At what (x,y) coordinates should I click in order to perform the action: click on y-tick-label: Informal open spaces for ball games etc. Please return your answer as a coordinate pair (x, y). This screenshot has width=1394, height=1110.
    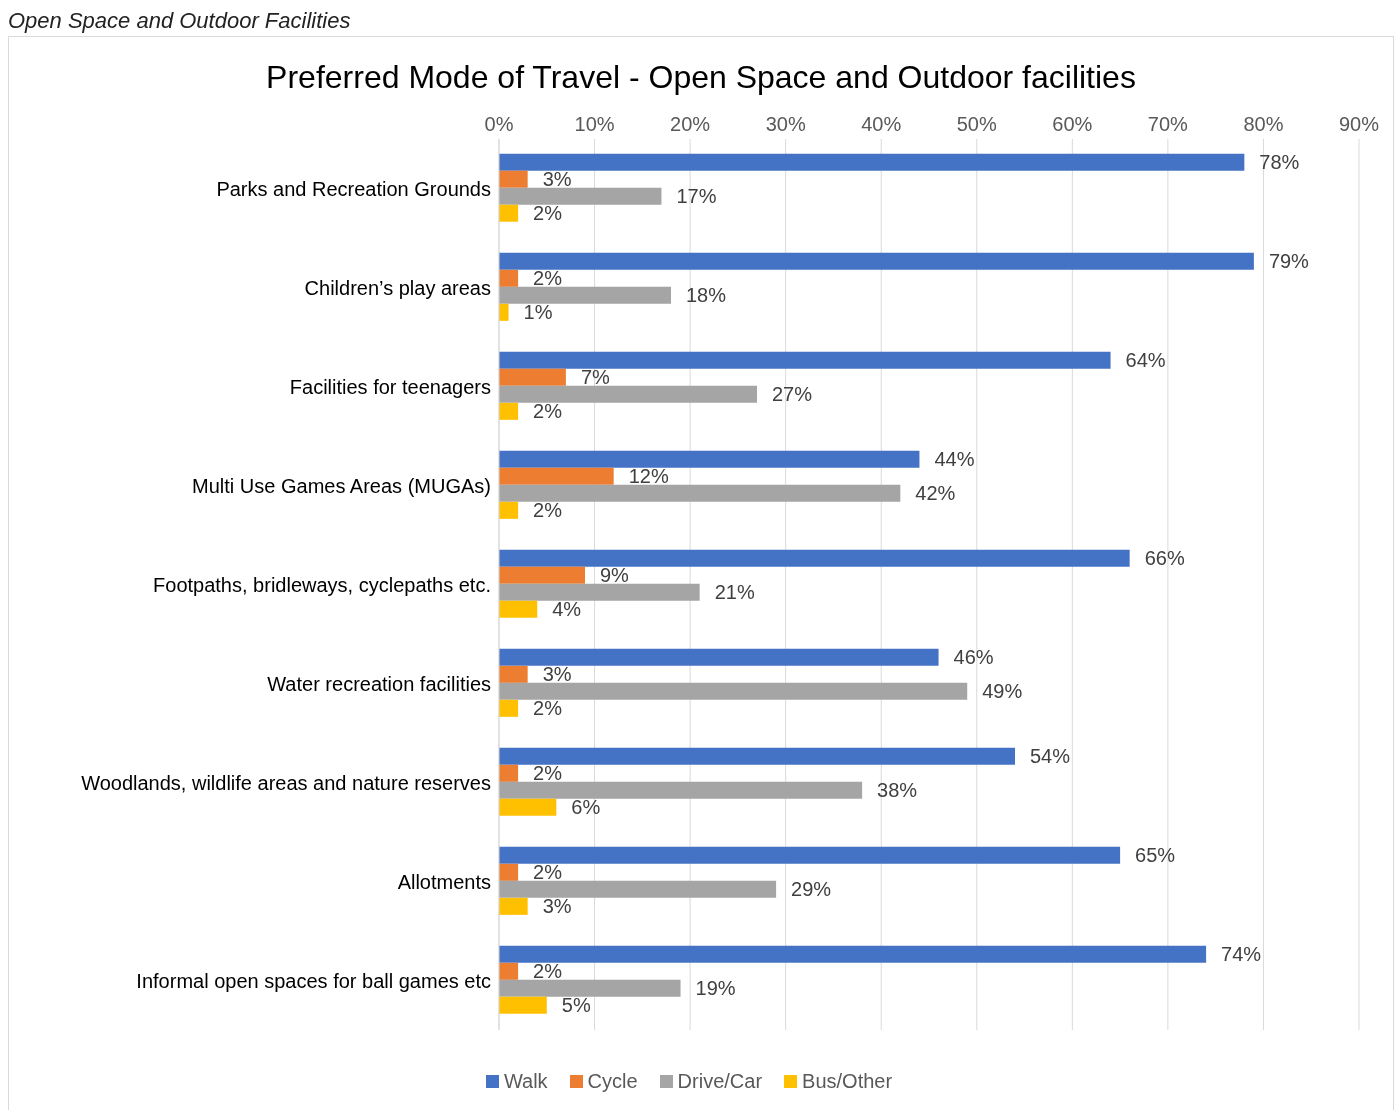
    Looking at the image, I should click on (313, 980).